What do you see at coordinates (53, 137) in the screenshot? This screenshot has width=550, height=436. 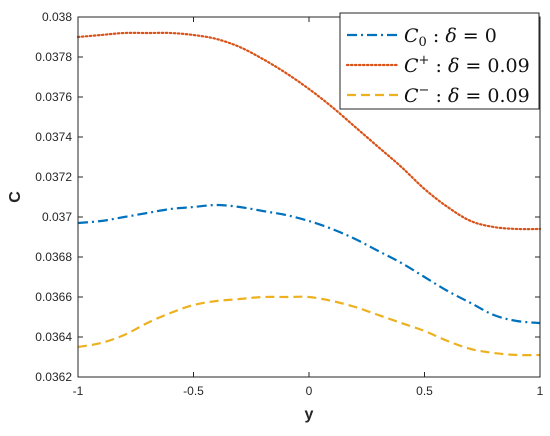 I see `y-tick-label: 0.0374` at bounding box center [53, 137].